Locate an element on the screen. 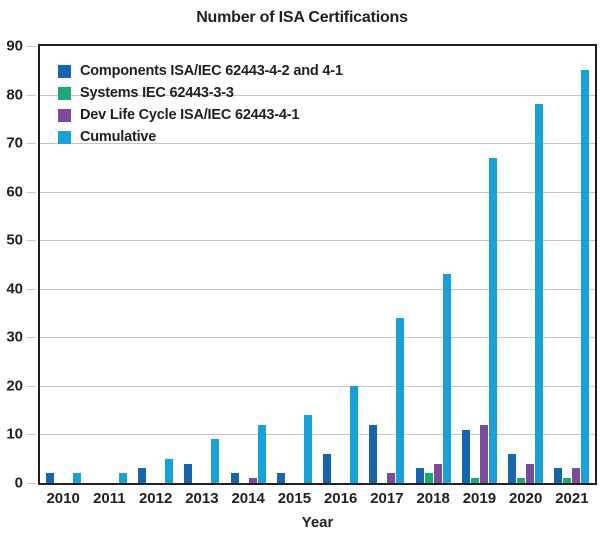 Image resolution: width=604 pixels, height=542 pixels. x-axis-tick-label: 2014 is located at coordinates (248, 498).